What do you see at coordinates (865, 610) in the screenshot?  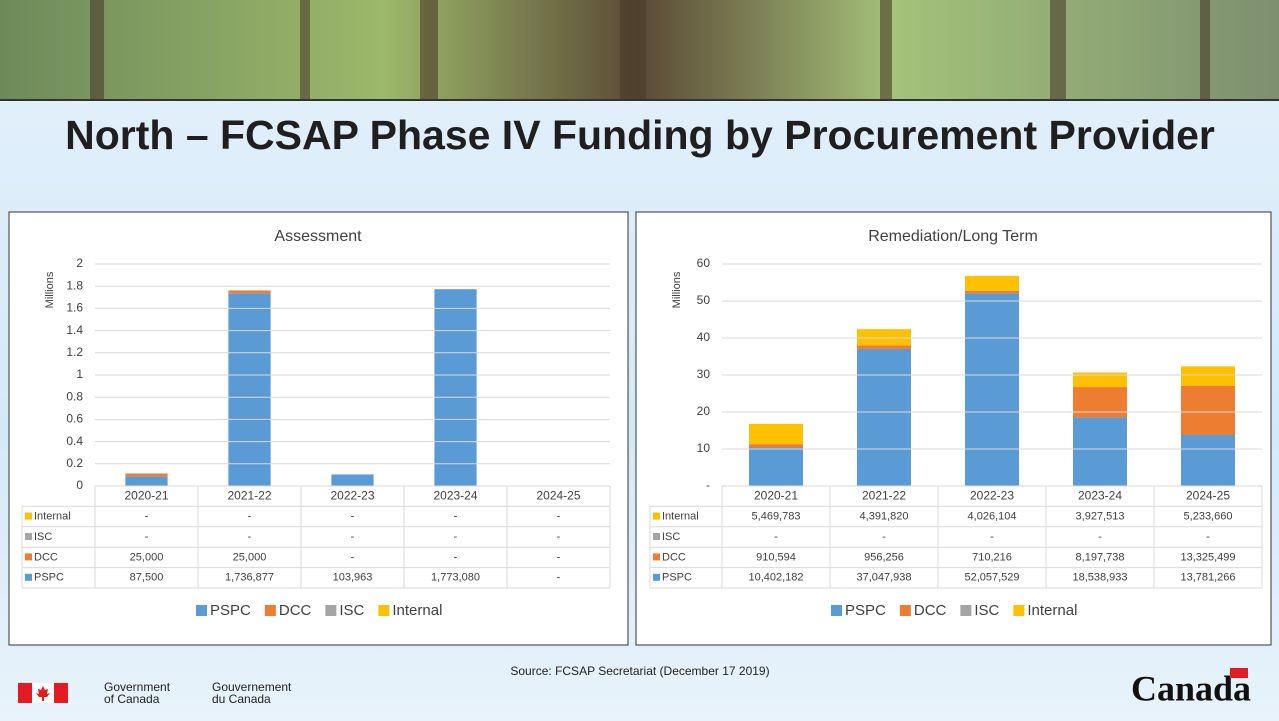 I see `legend-label: PSPC` at bounding box center [865, 610].